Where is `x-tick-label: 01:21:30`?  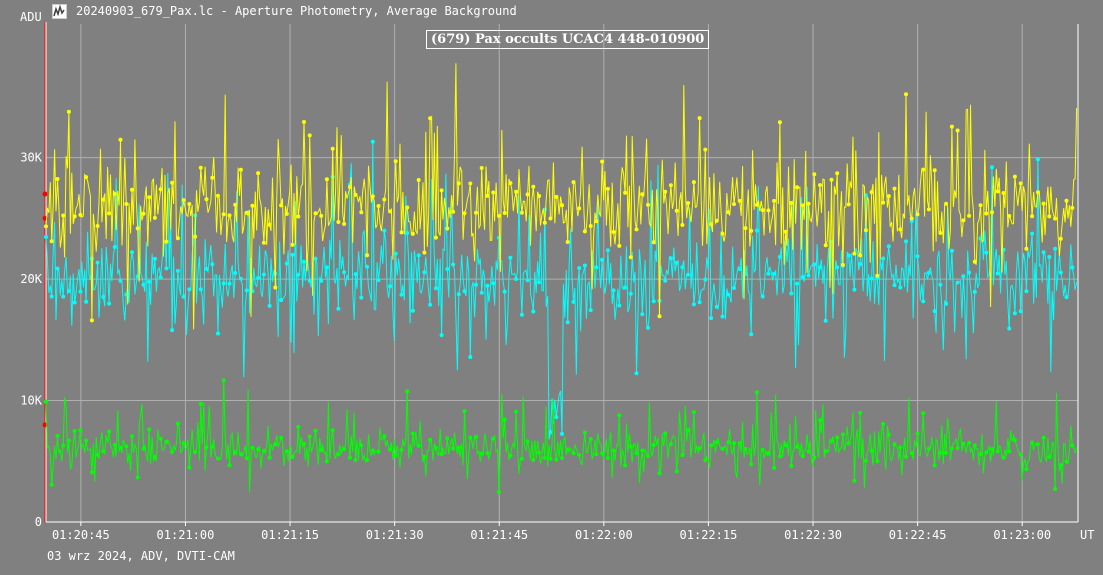
x-tick-label: 01:21:30 is located at coordinates (395, 535).